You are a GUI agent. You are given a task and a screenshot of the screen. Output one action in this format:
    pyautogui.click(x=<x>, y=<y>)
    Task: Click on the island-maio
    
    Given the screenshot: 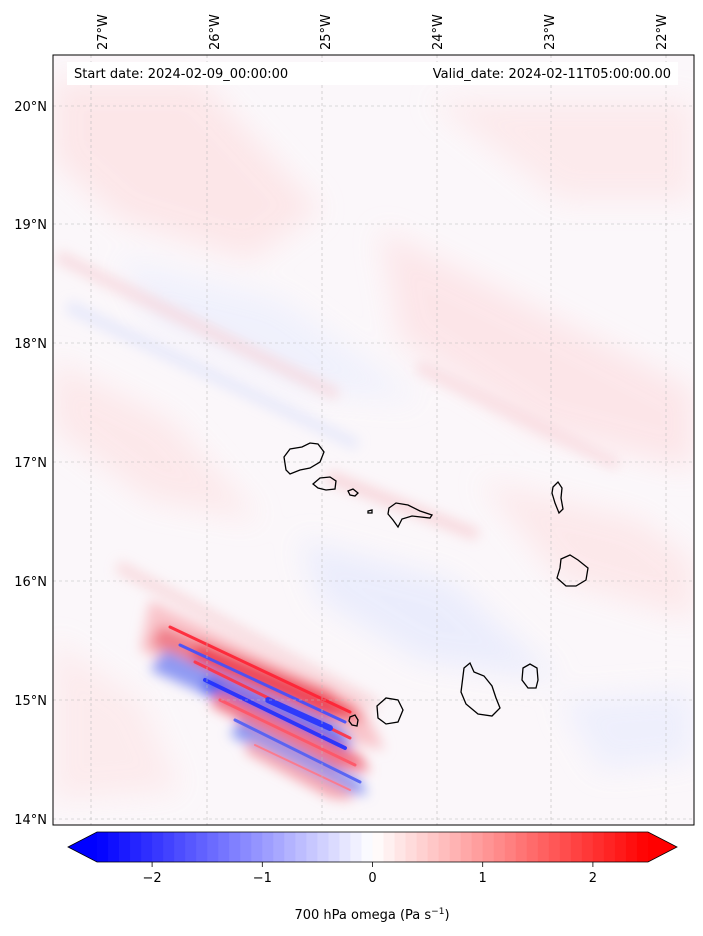 What is the action you would take?
    pyautogui.click(x=530, y=676)
    